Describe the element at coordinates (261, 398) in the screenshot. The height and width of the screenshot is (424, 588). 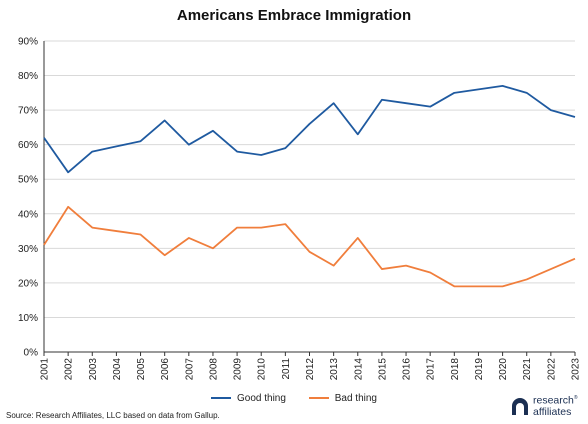
I see `legend-label-good: Good thing` at that location.